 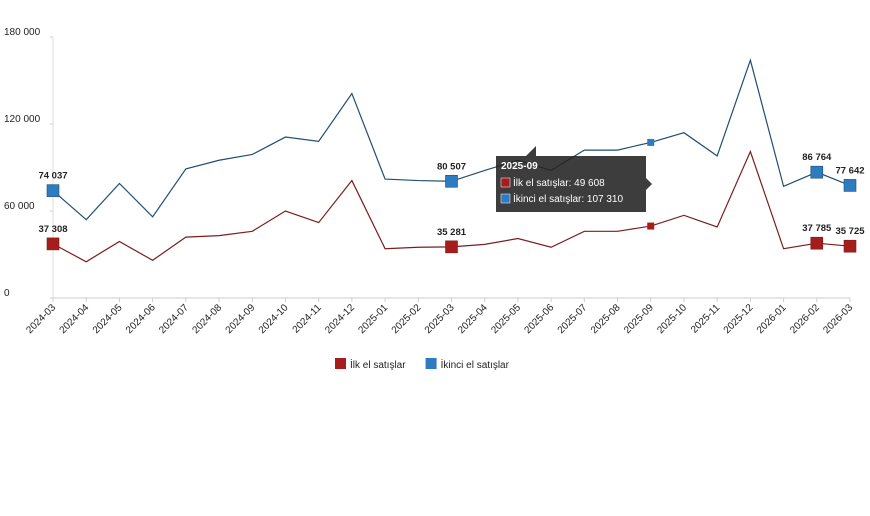 I want to click on value-label: 74 037, so click(x=52, y=176).